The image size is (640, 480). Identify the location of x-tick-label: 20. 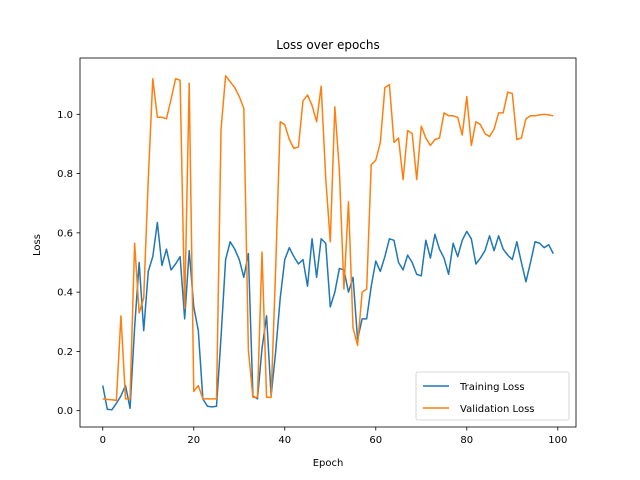
(193, 440).